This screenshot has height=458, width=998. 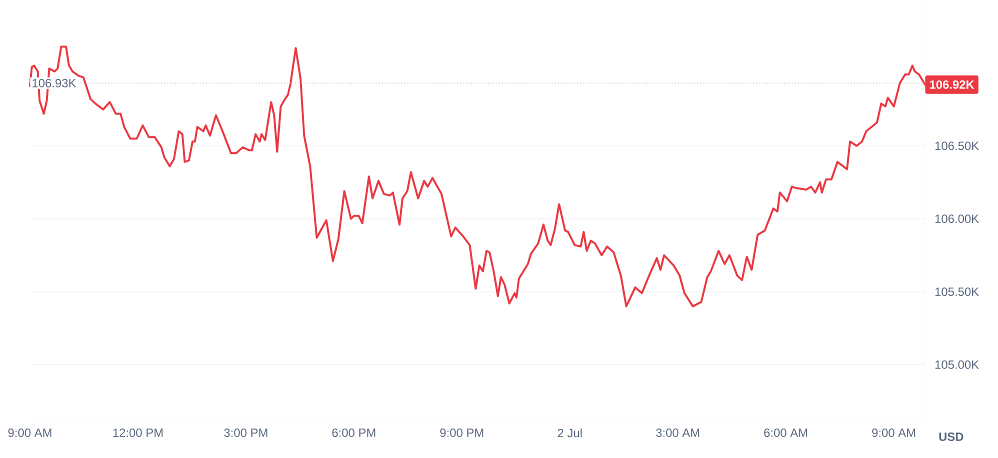 I want to click on y-tick-label: 106.00K, so click(x=957, y=219).